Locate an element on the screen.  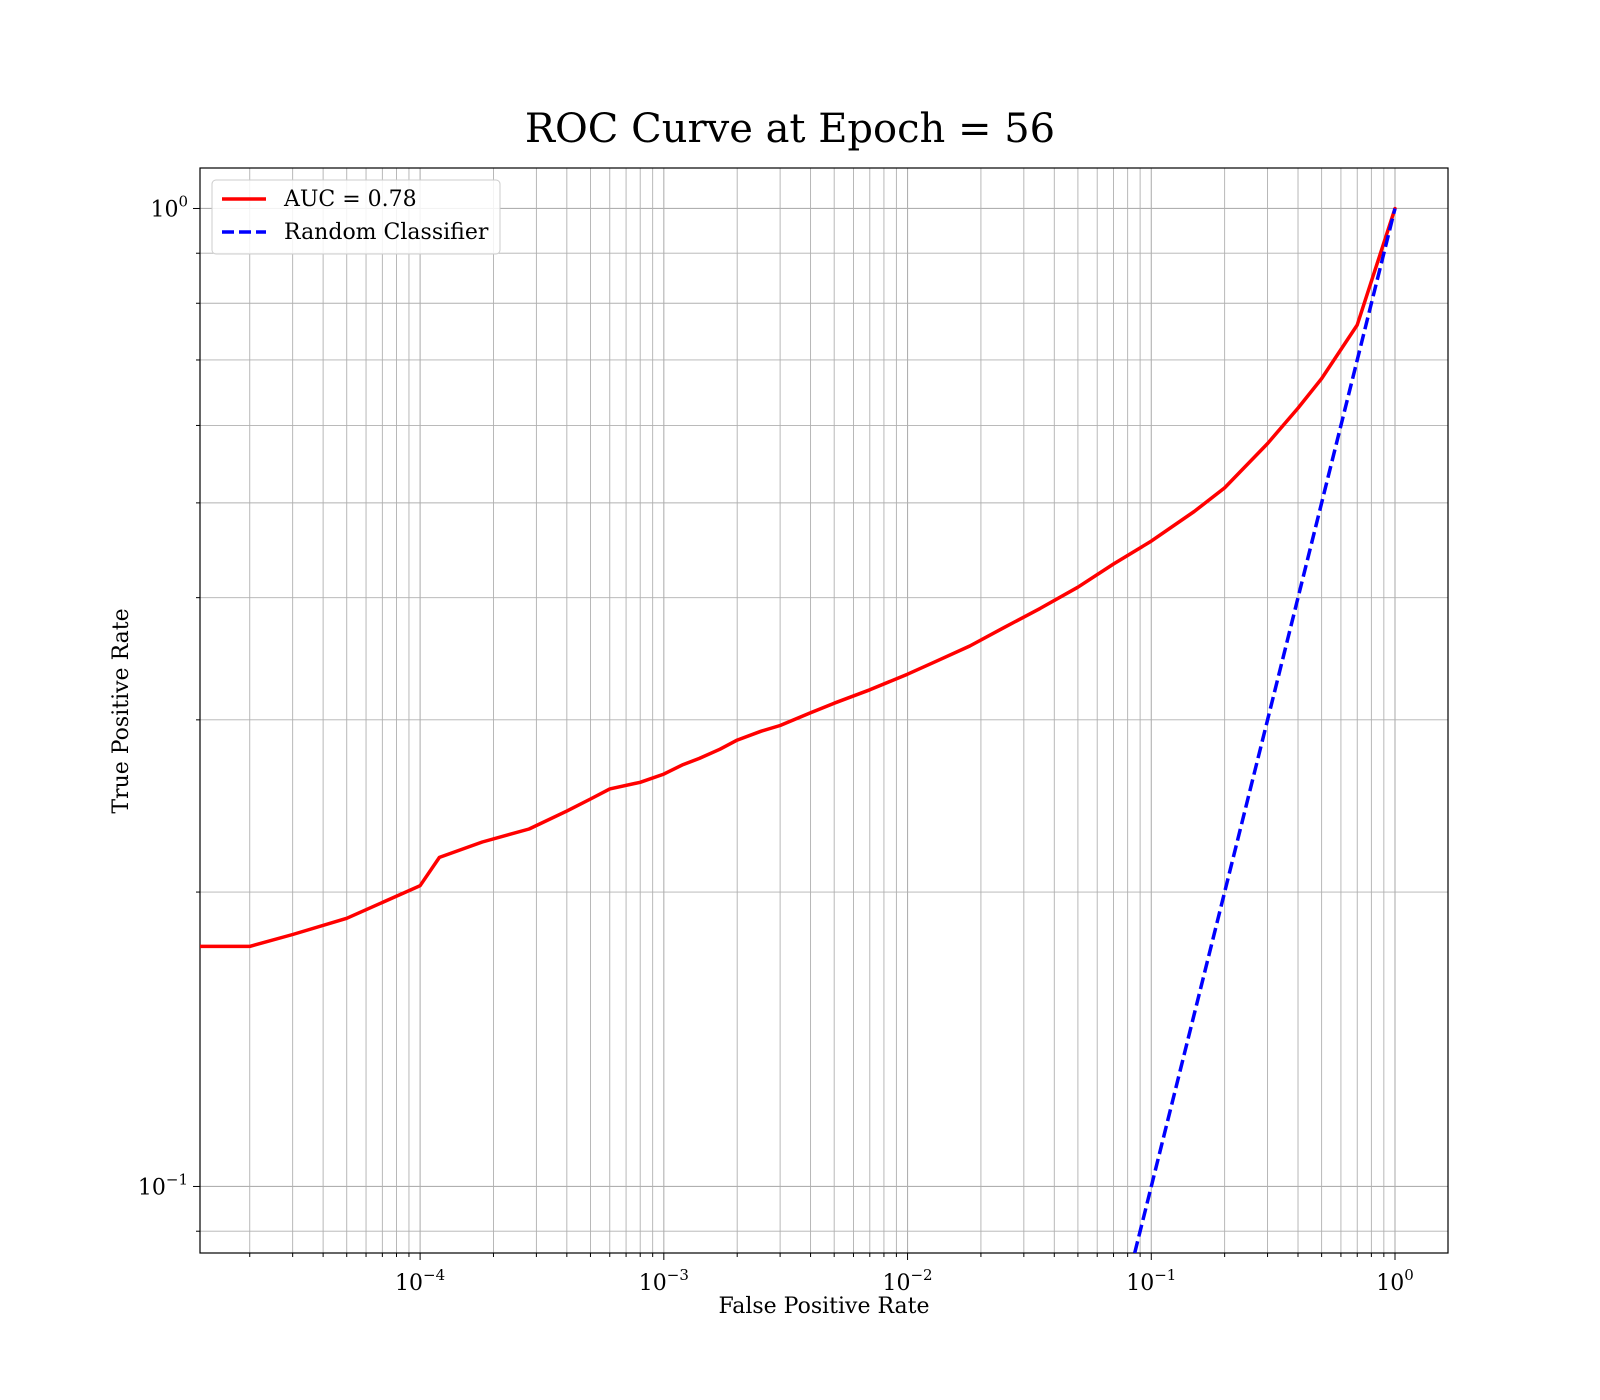
chart-title: ROC Curve at Epoch = 56 is located at coordinates (790, 129).